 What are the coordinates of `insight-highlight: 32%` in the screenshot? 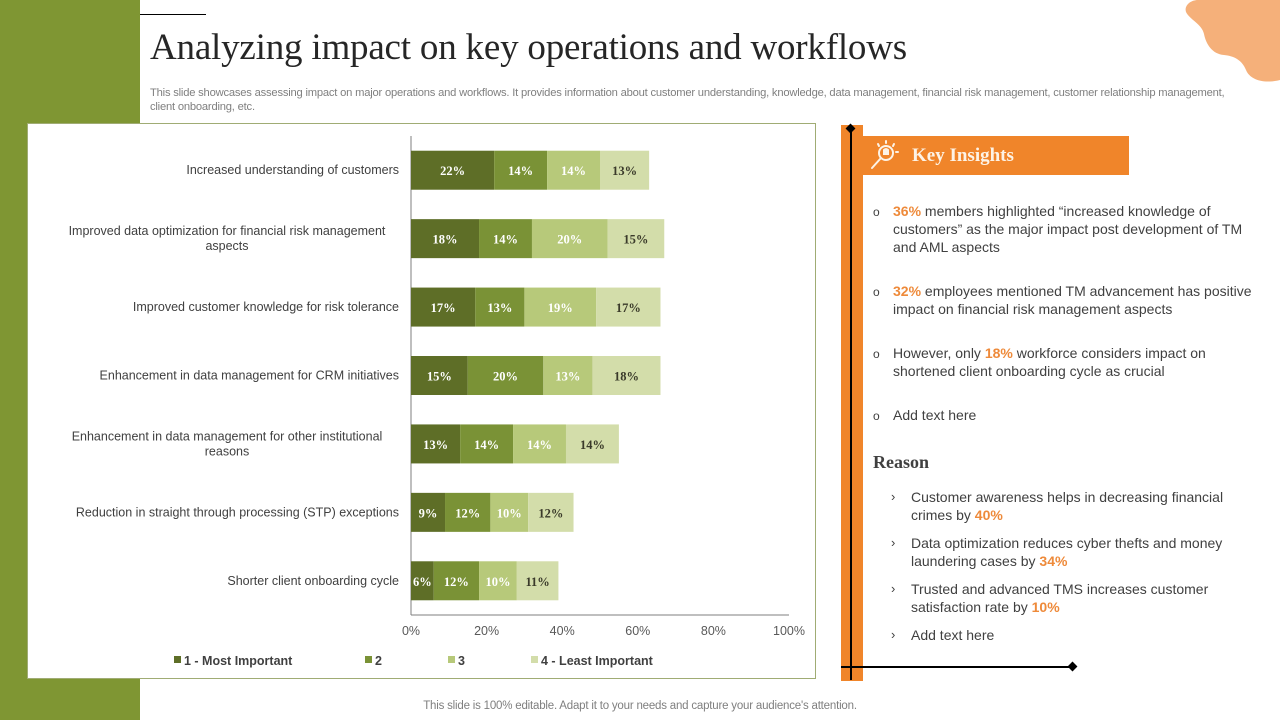 It's located at (907, 291).